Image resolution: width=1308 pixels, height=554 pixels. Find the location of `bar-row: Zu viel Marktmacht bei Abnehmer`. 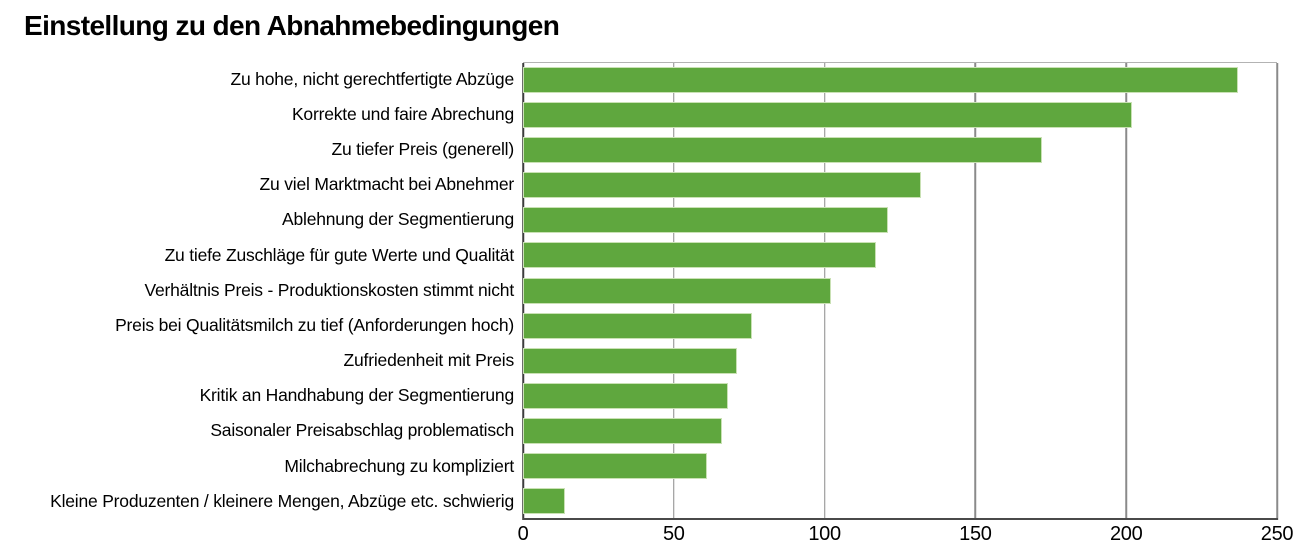

bar-row: Zu viel Marktmacht bei Abnehmer is located at coordinates (654, 184).